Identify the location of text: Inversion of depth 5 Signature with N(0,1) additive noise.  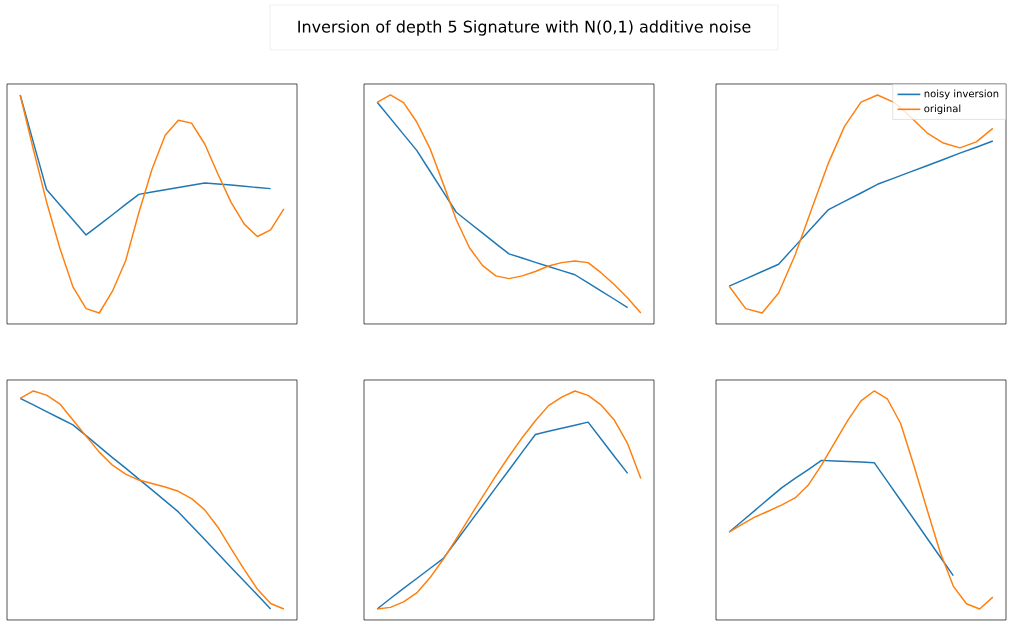
(524, 28).